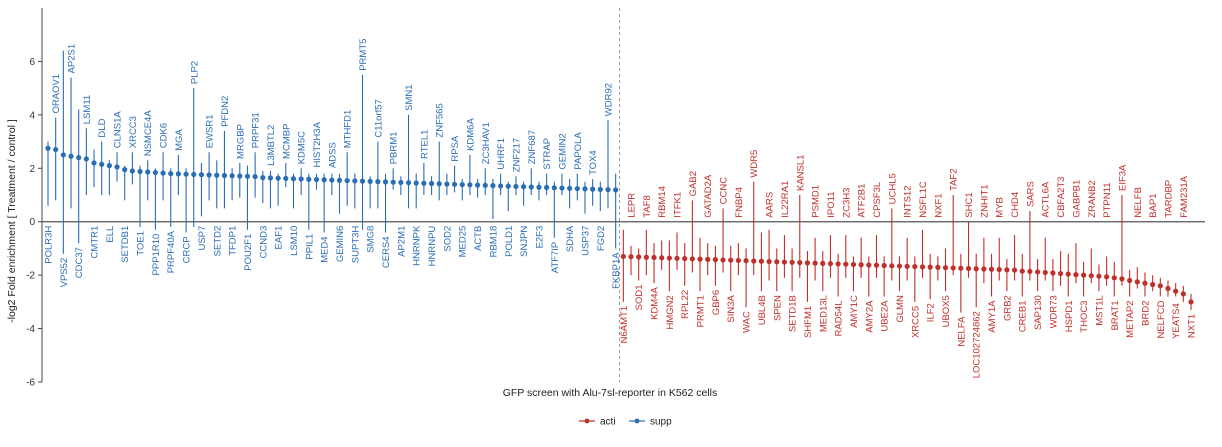 This screenshot has height=447, width=1222. What do you see at coordinates (739, 202) in the screenshot?
I see `point-label: FNBP4` at bounding box center [739, 202].